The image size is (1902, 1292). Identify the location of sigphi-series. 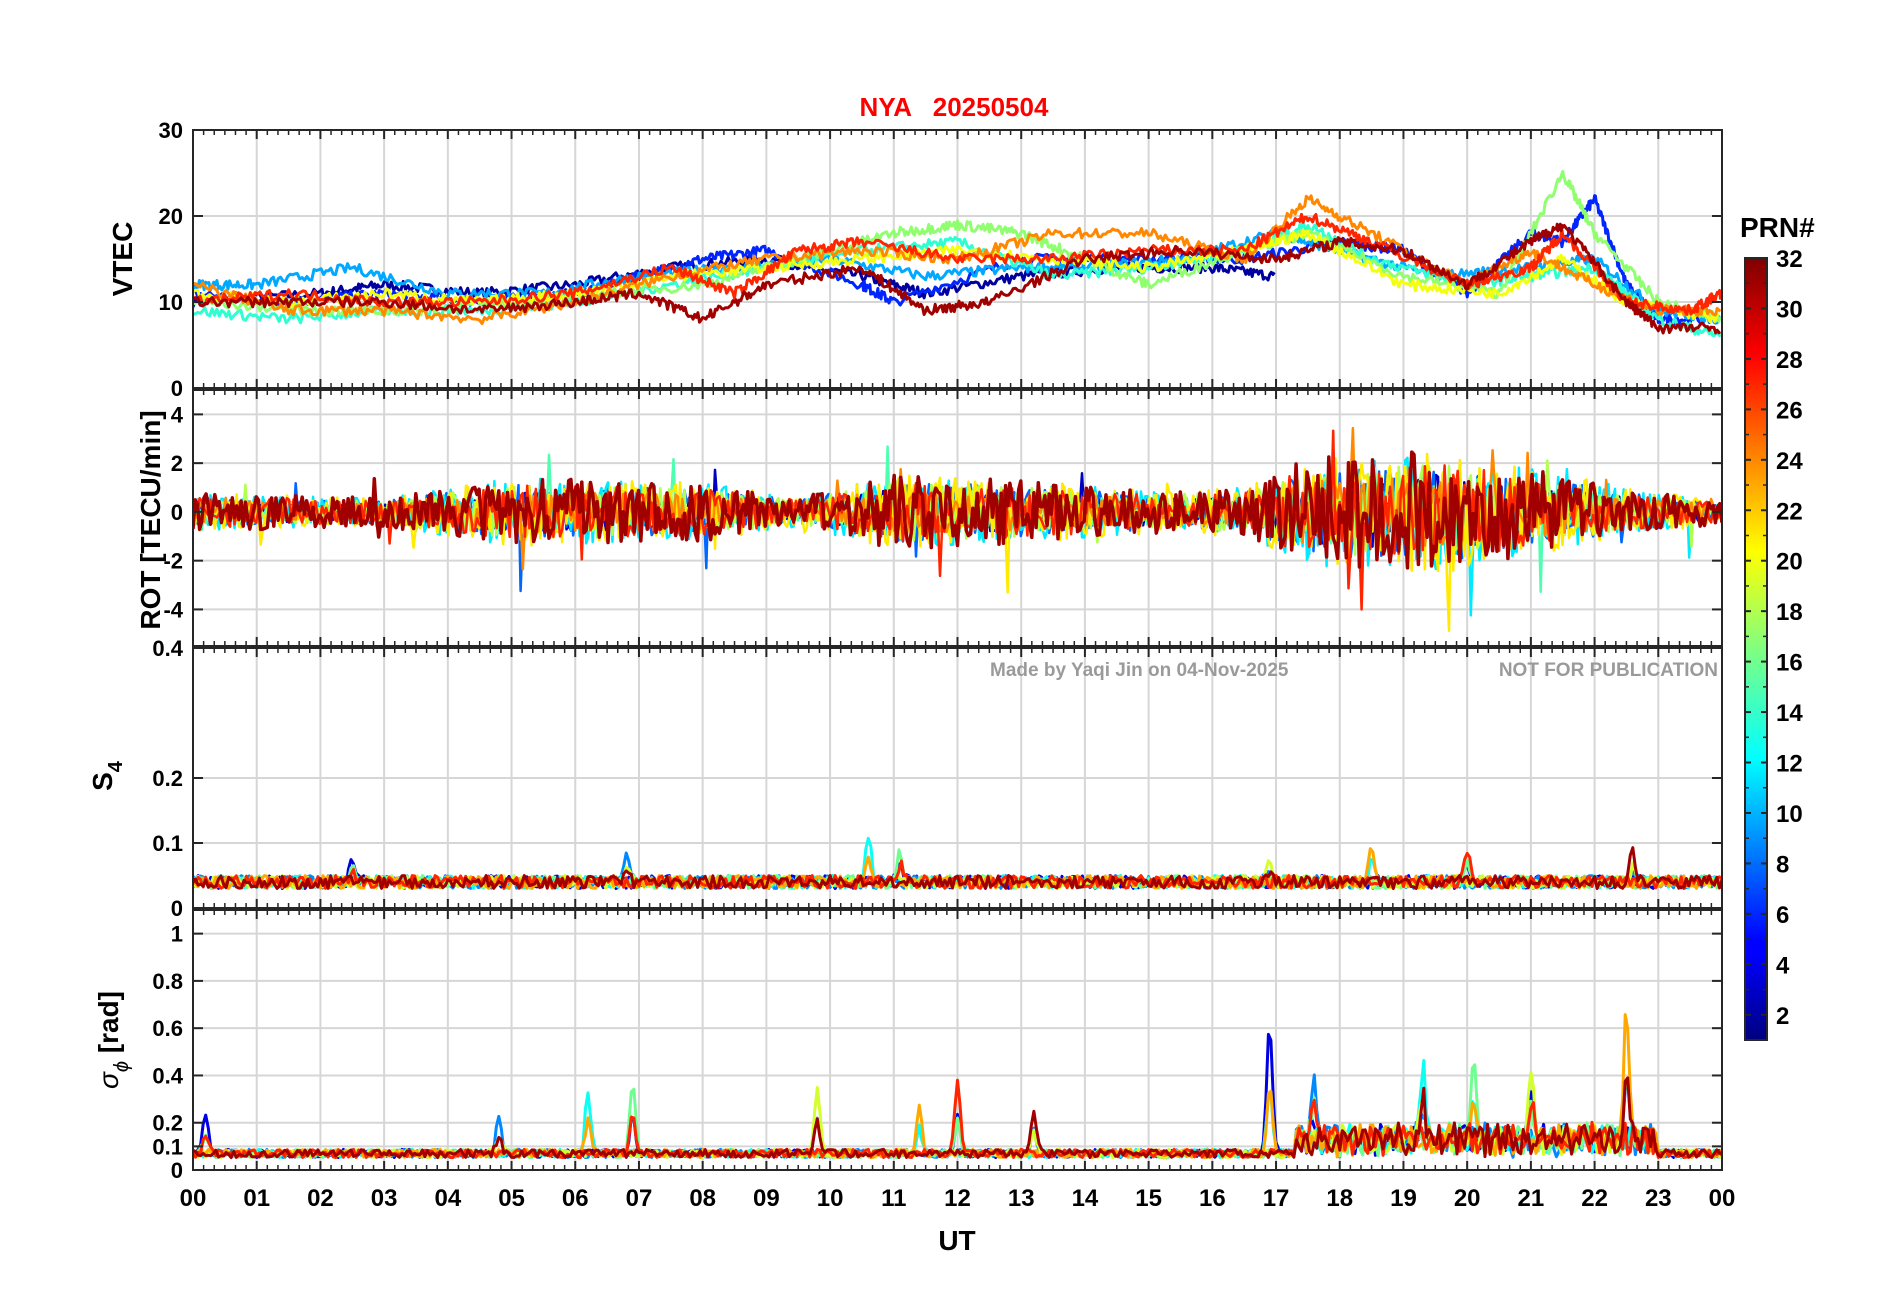
(957, 1086).